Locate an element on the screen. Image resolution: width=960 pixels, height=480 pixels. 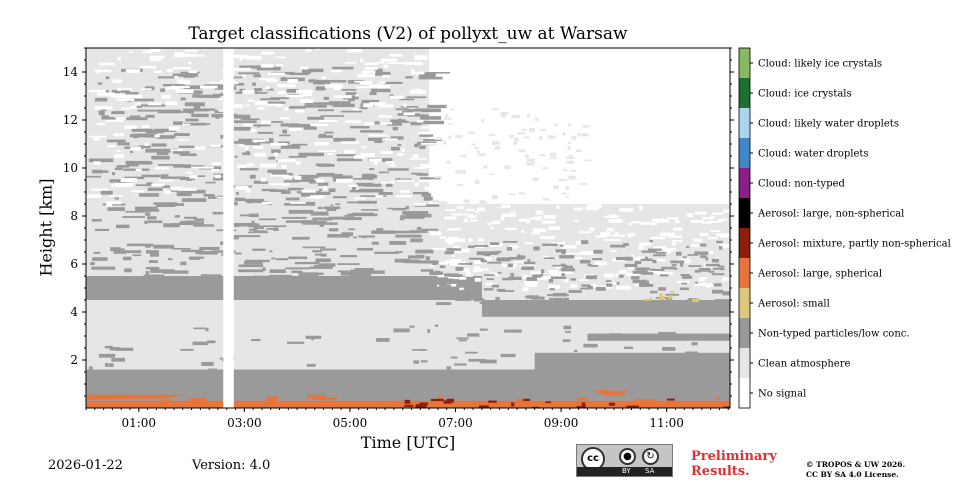
colorbar-label: Clean atmosphere is located at coordinates (804, 364).